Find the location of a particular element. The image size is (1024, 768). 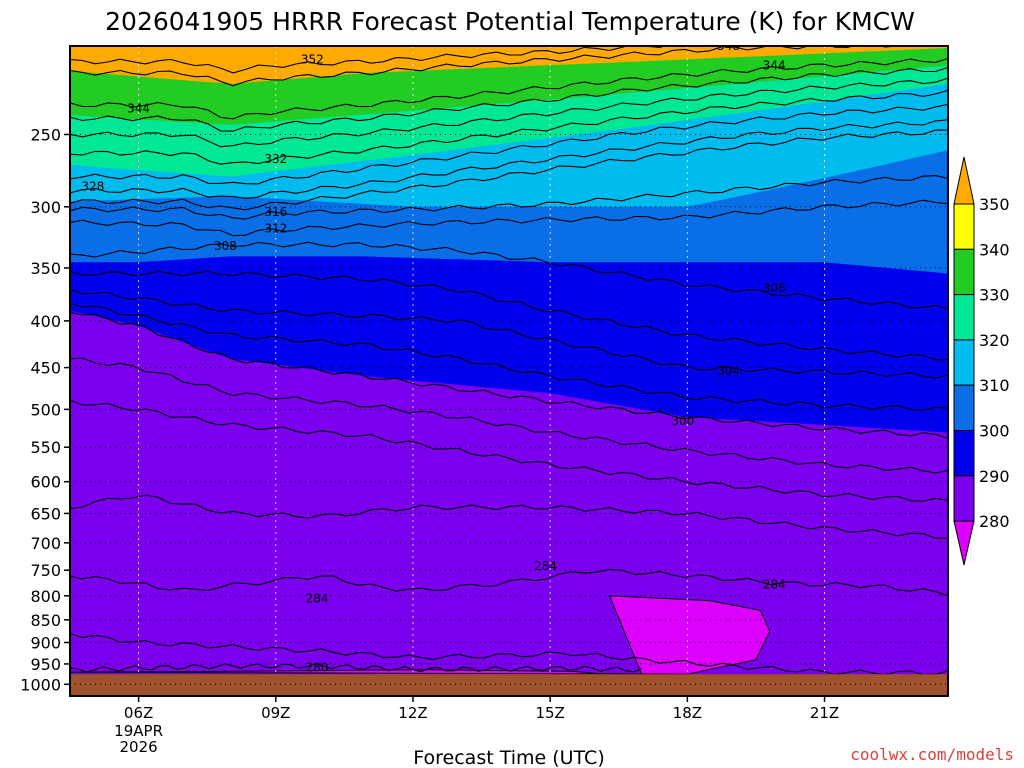

contour-label-group: 328 is located at coordinates (92, 186).